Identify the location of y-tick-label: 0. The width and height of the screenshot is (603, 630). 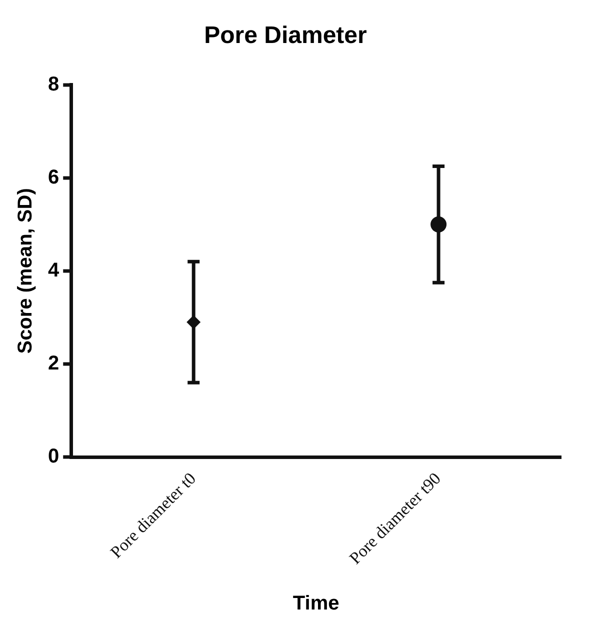
(54, 457).